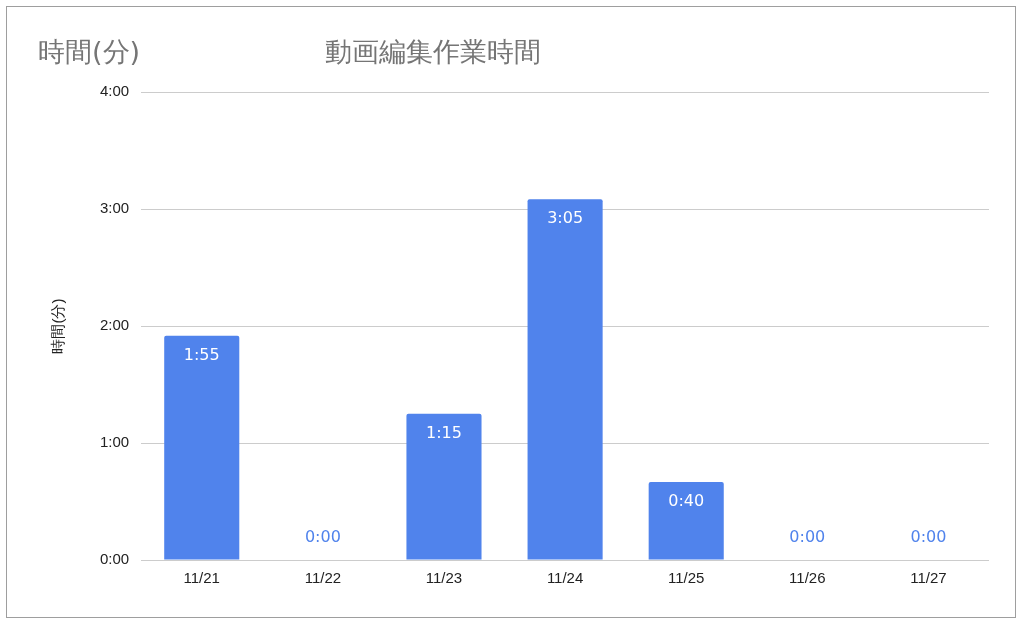 This screenshot has height=626, width=1024. Describe the element at coordinates (114, 559) in the screenshot. I see `y-tick-label: 0:00` at that location.